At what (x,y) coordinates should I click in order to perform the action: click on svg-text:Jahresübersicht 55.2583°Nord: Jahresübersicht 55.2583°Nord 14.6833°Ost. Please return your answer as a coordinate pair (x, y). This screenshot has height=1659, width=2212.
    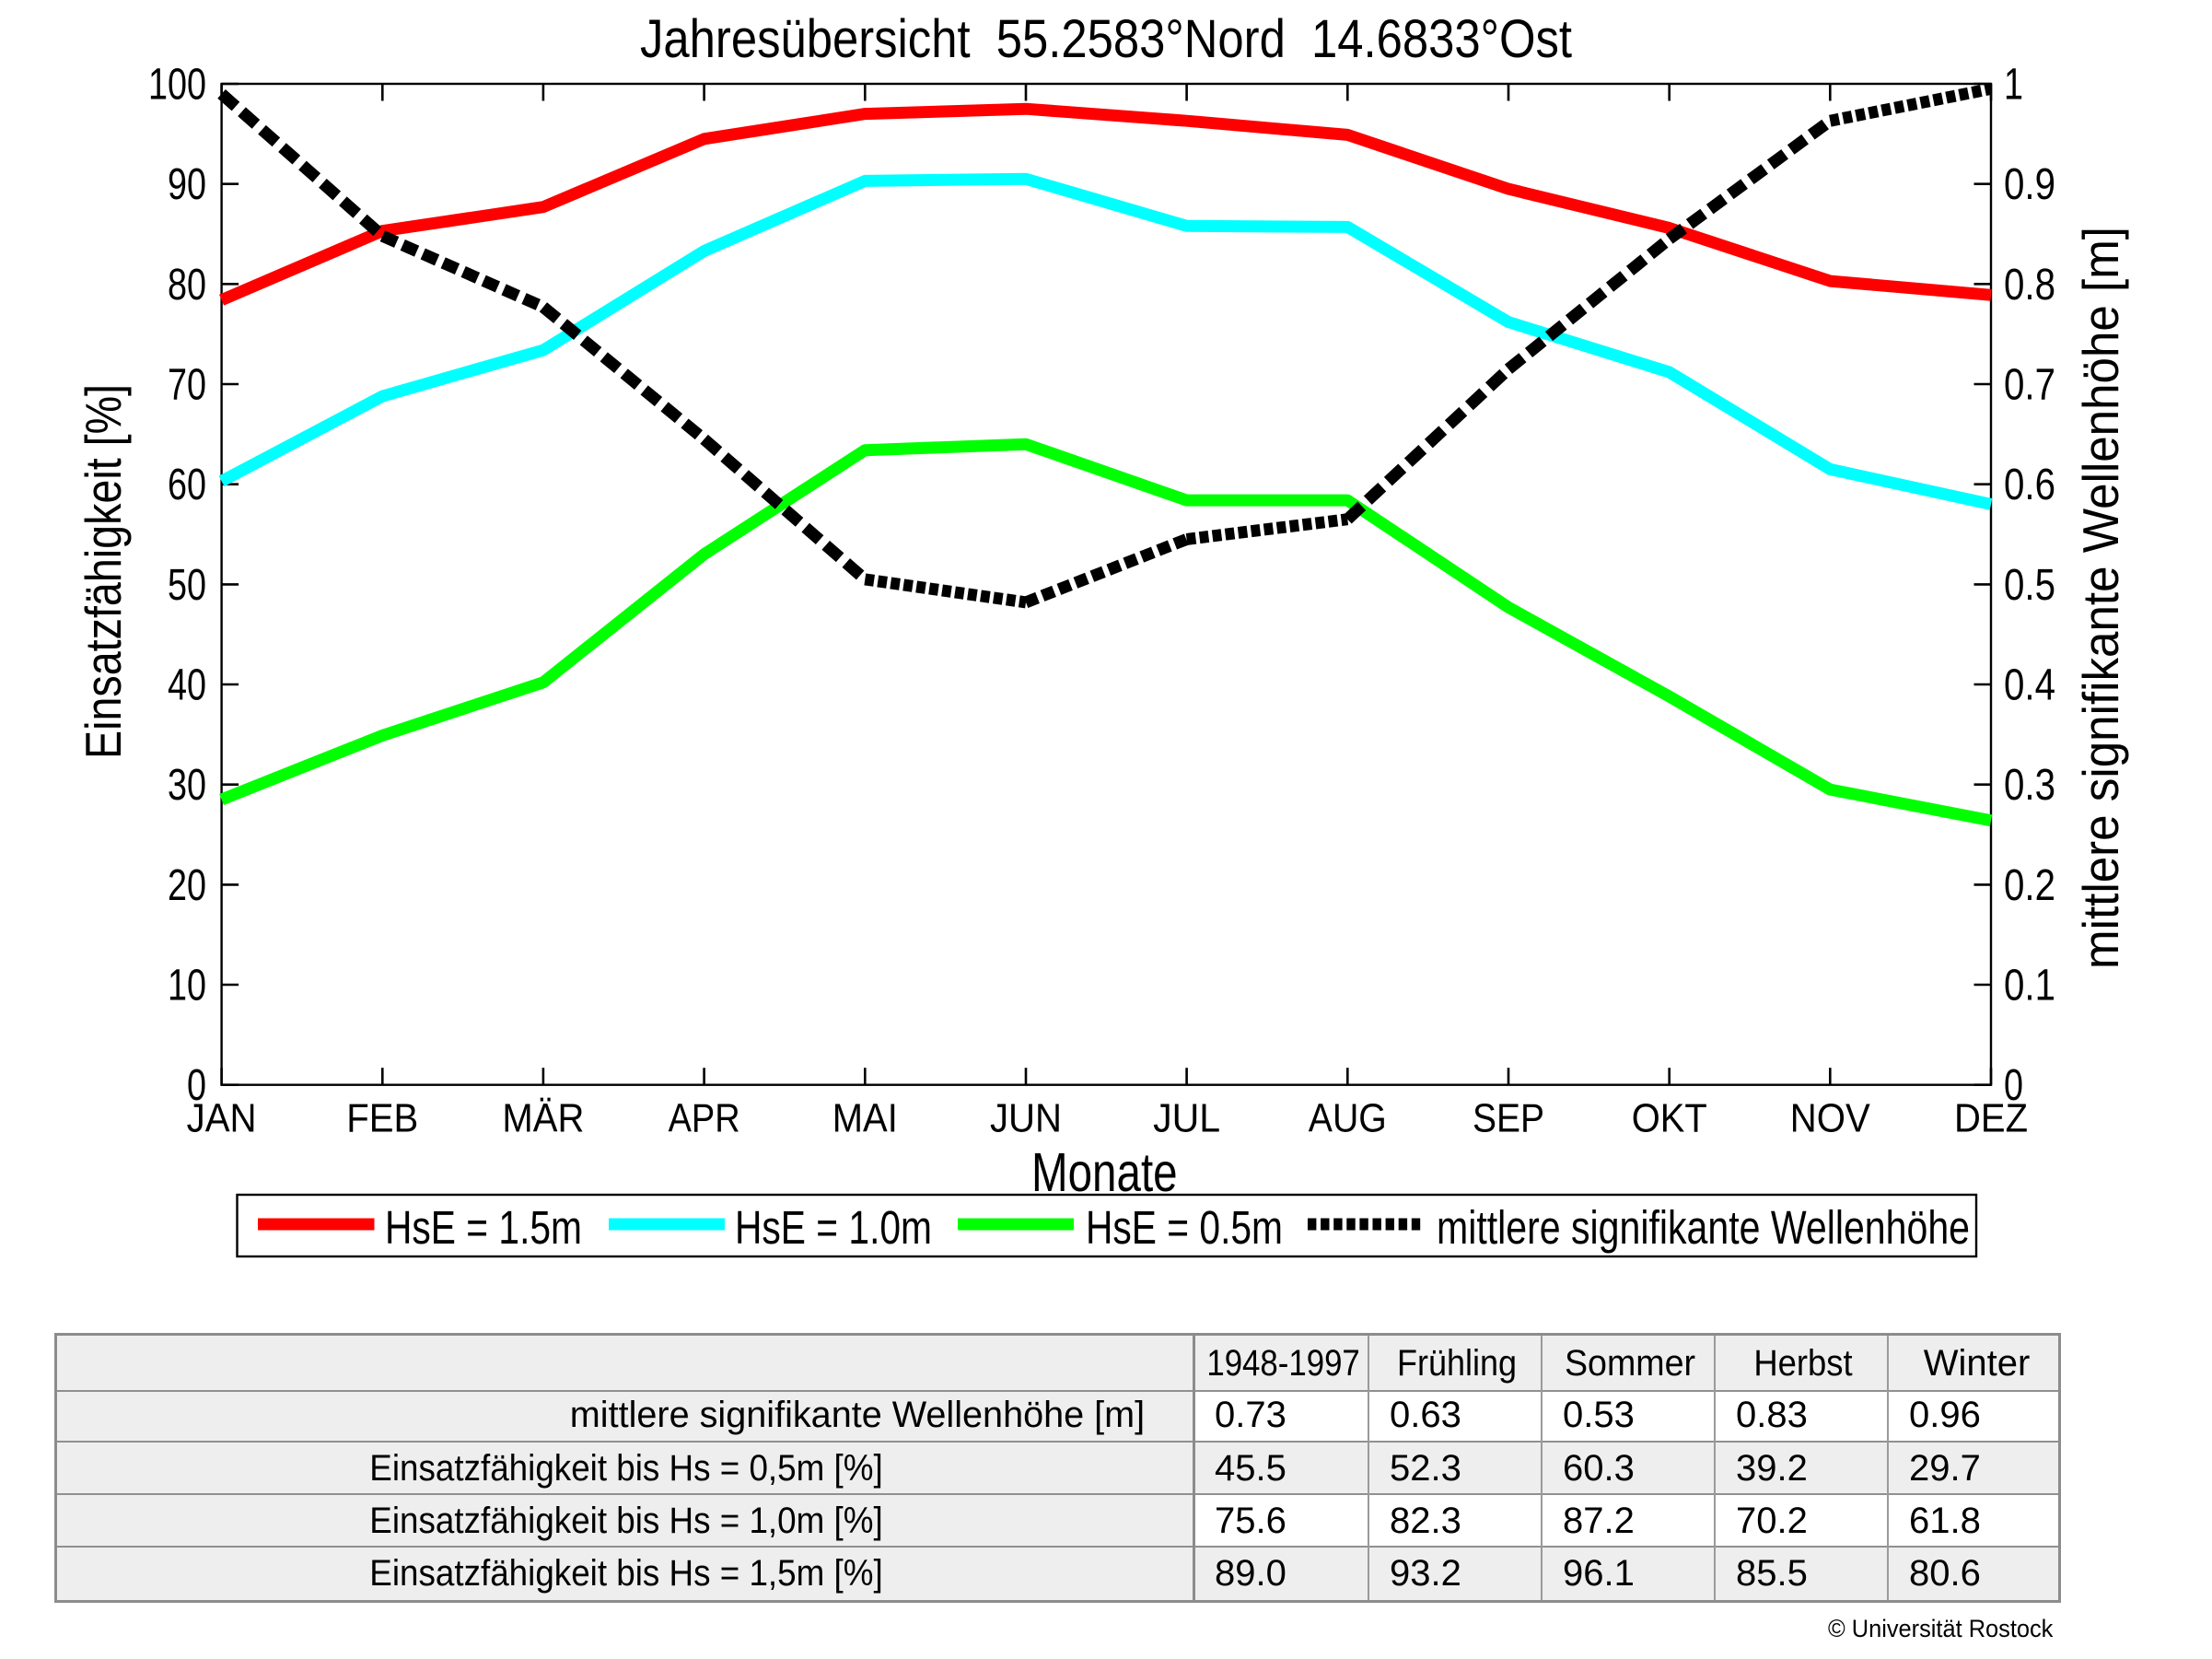
    Looking at the image, I should click on (1106, 39).